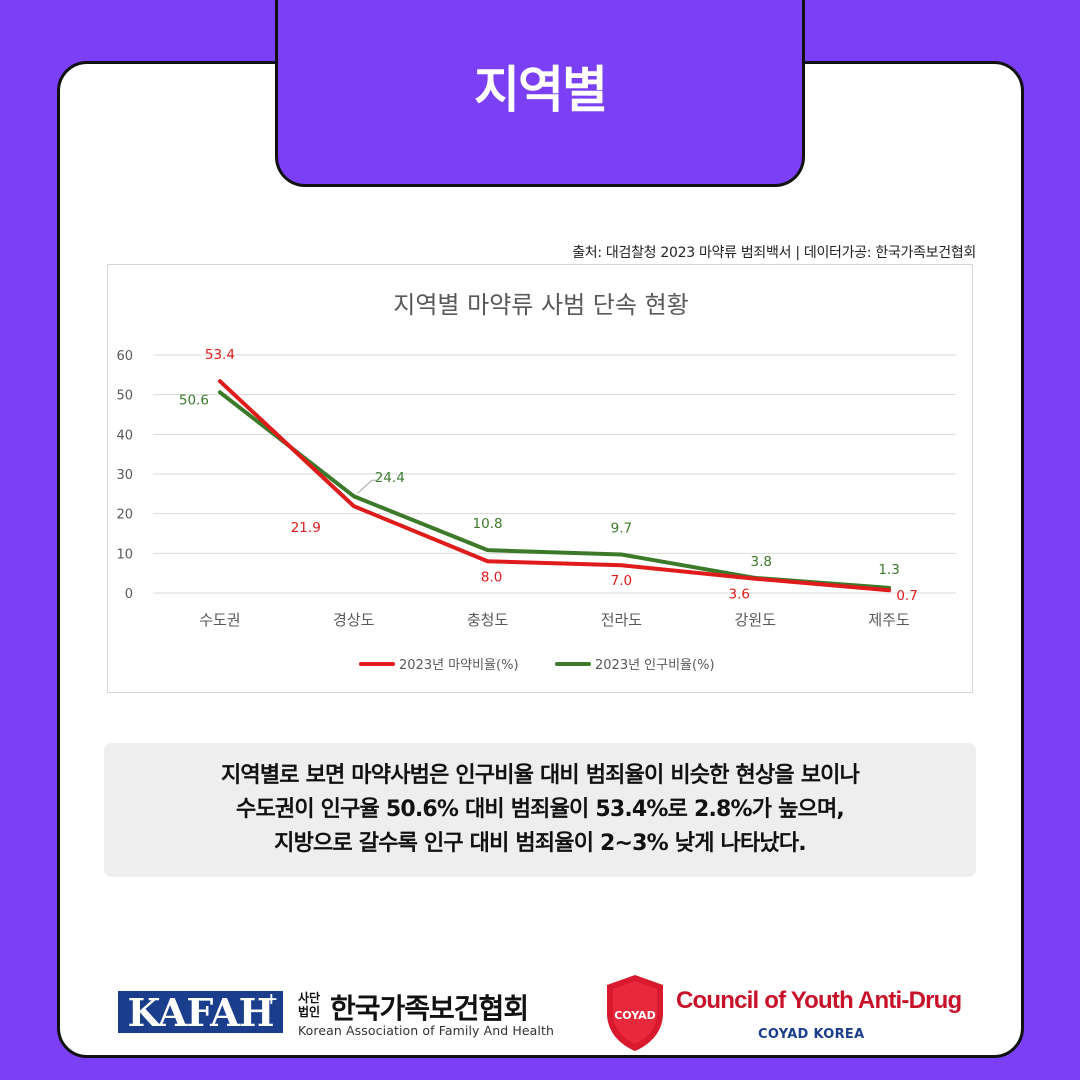 This screenshot has width=1080, height=1080. What do you see at coordinates (621, 529) in the screenshot?
I see `data-label: 9.7` at bounding box center [621, 529].